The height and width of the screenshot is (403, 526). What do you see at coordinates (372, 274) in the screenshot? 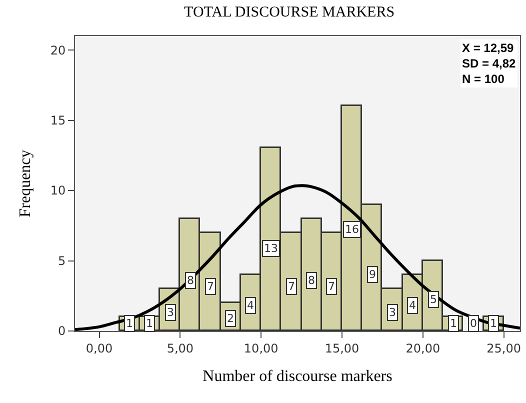
I see `data-label: 9` at bounding box center [372, 274].